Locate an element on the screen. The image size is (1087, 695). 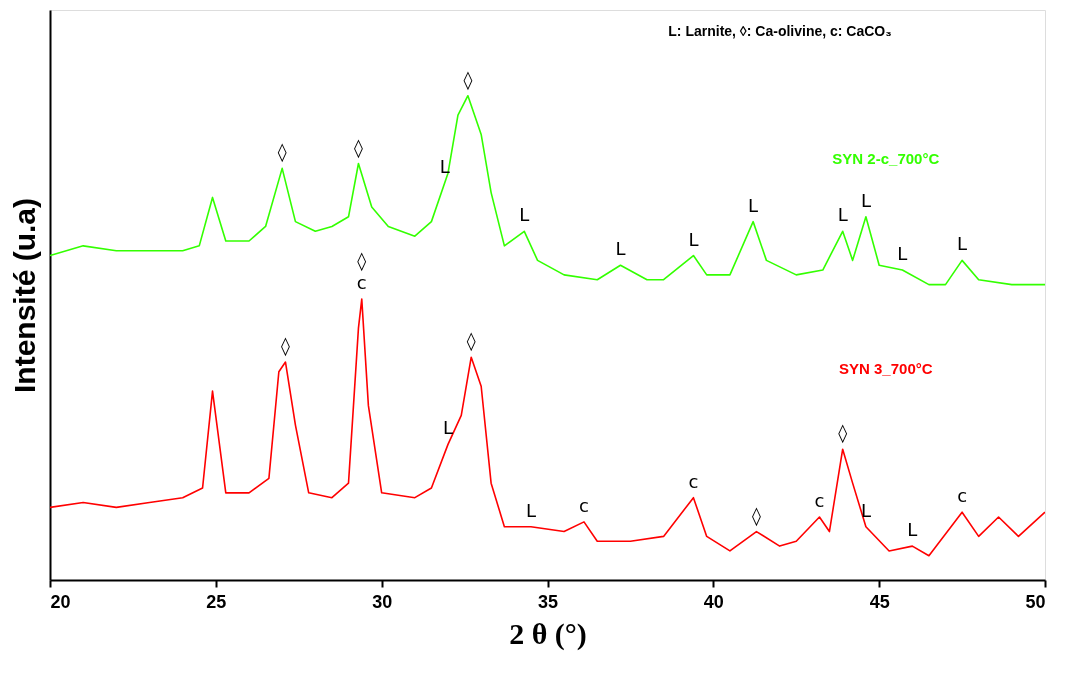
x-axis-title: 2 θ (°) is located at coordinates (548, 633).